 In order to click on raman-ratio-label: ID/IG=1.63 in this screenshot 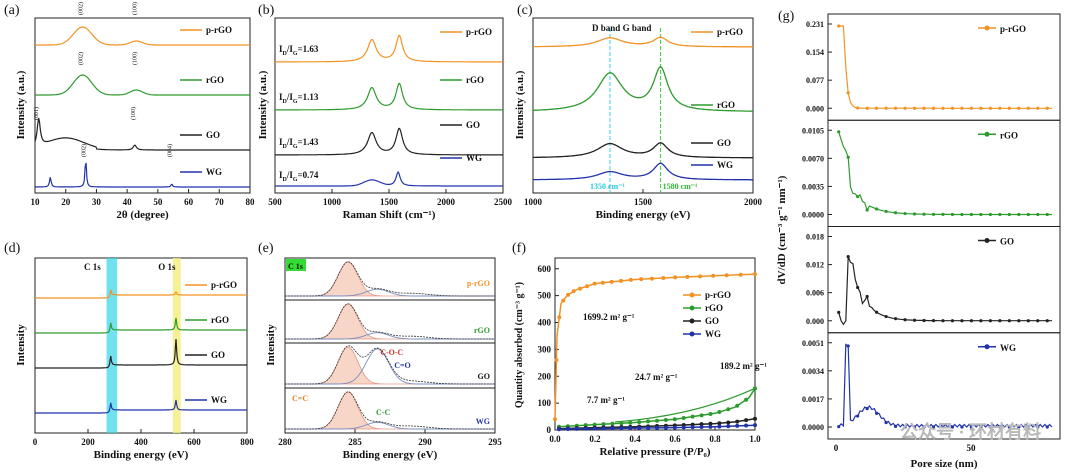, I will do `click(299, 50)`.